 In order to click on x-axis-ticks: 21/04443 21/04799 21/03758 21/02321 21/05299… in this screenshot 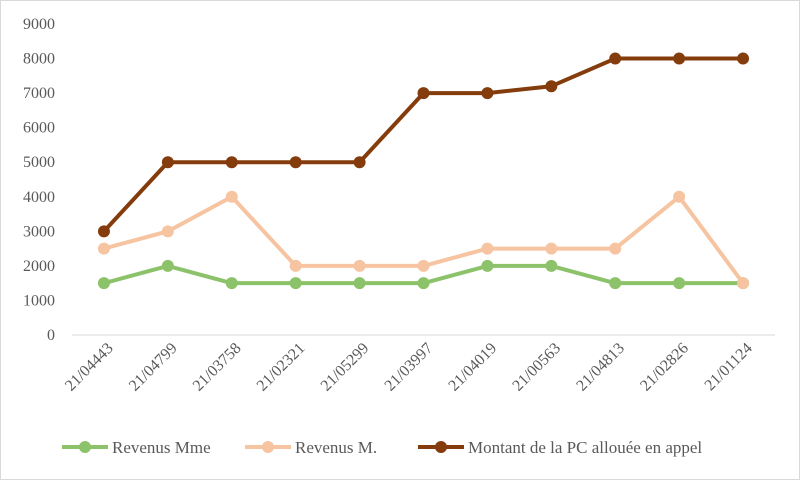, I will do `click(409, 367)`.